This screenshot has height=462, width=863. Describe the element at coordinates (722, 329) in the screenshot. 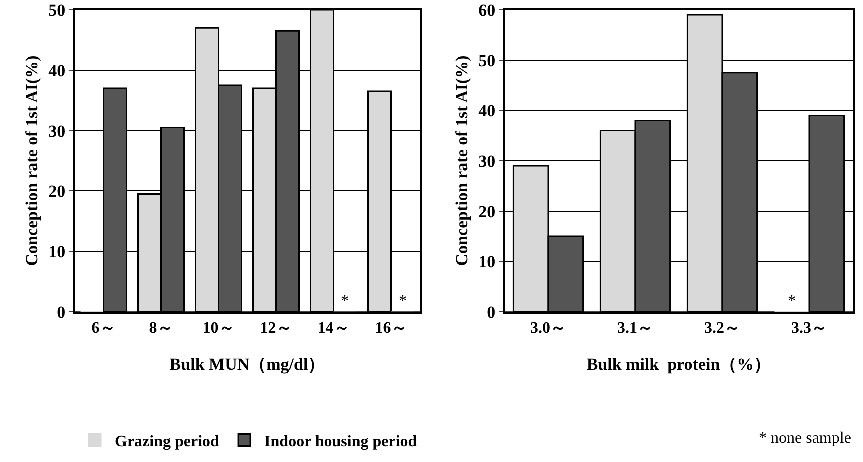

I see `x-tick-label: 3.2～` at that location.